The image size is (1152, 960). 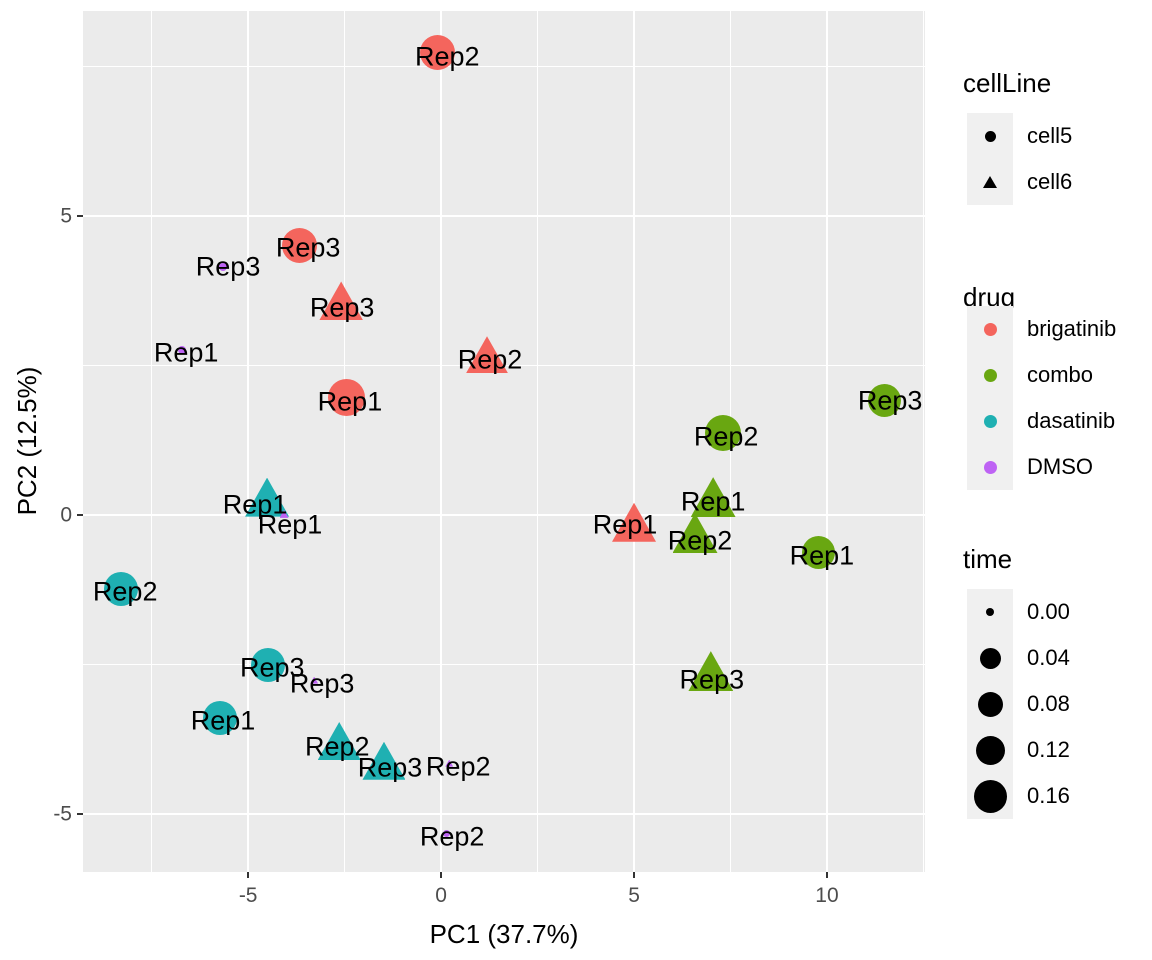 What do you see at coordinates (988, 559) in the screenshot?
I see `legend-title-time: time` at bounding box center [988, 559].